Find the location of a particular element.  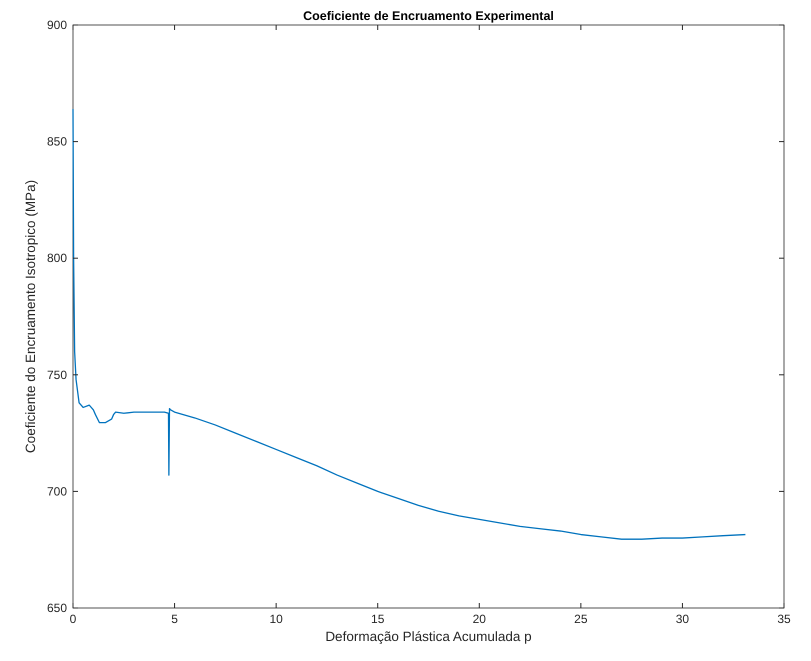

chart-title: Coeficiente de Encruamento Experimental is located at coordinates (428, 16).